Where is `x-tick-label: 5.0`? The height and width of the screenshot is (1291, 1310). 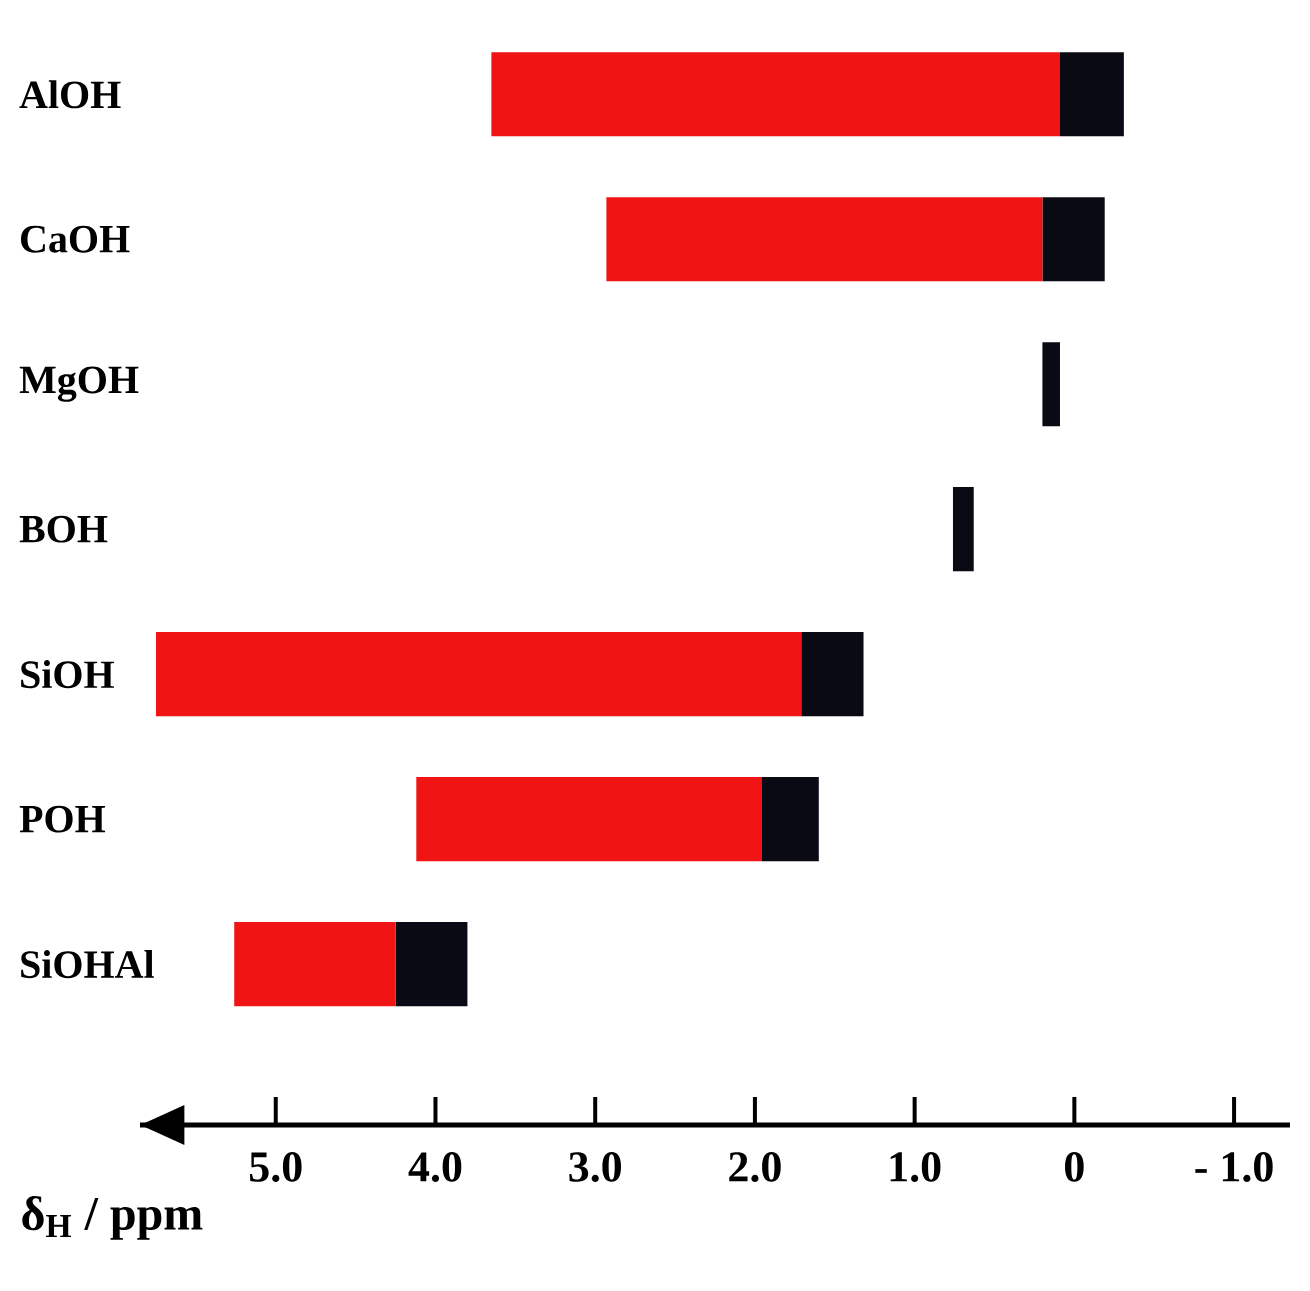
x-tick-label: 5.0 is located at coordinates (276, 1167).